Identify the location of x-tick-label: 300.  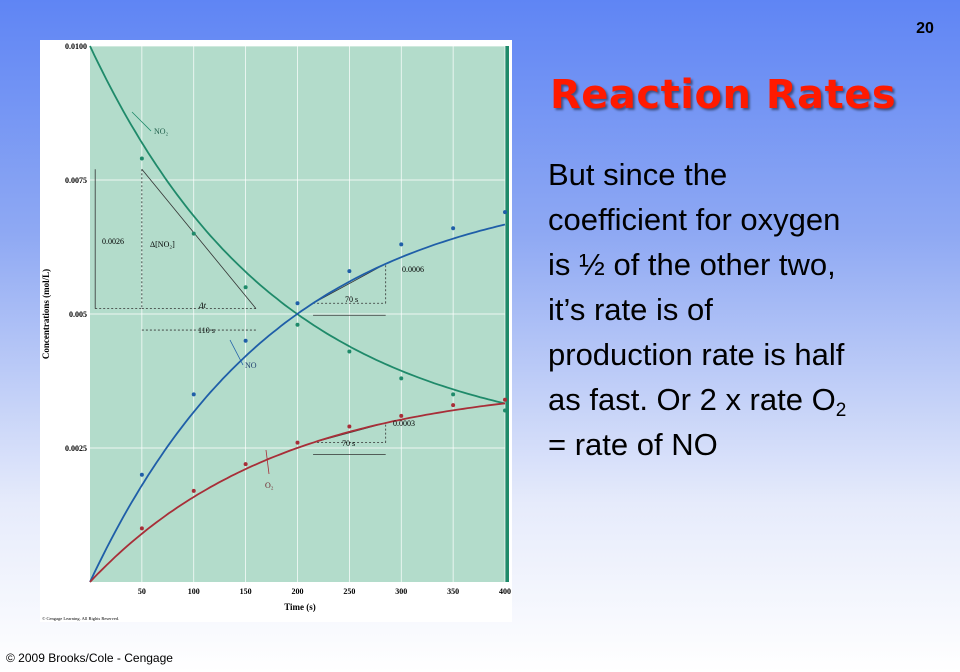
(401, 591).